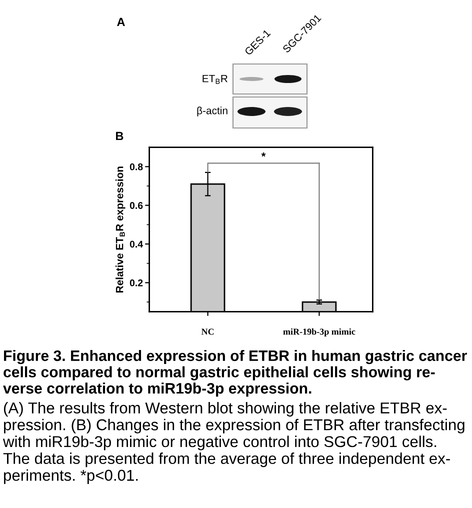 This screenshot has width=472, height=508. What do you see at coordinates (136, 244) in the screenshot?
I see `y-tick-label: 0.4` at bounding box center [136, 244].